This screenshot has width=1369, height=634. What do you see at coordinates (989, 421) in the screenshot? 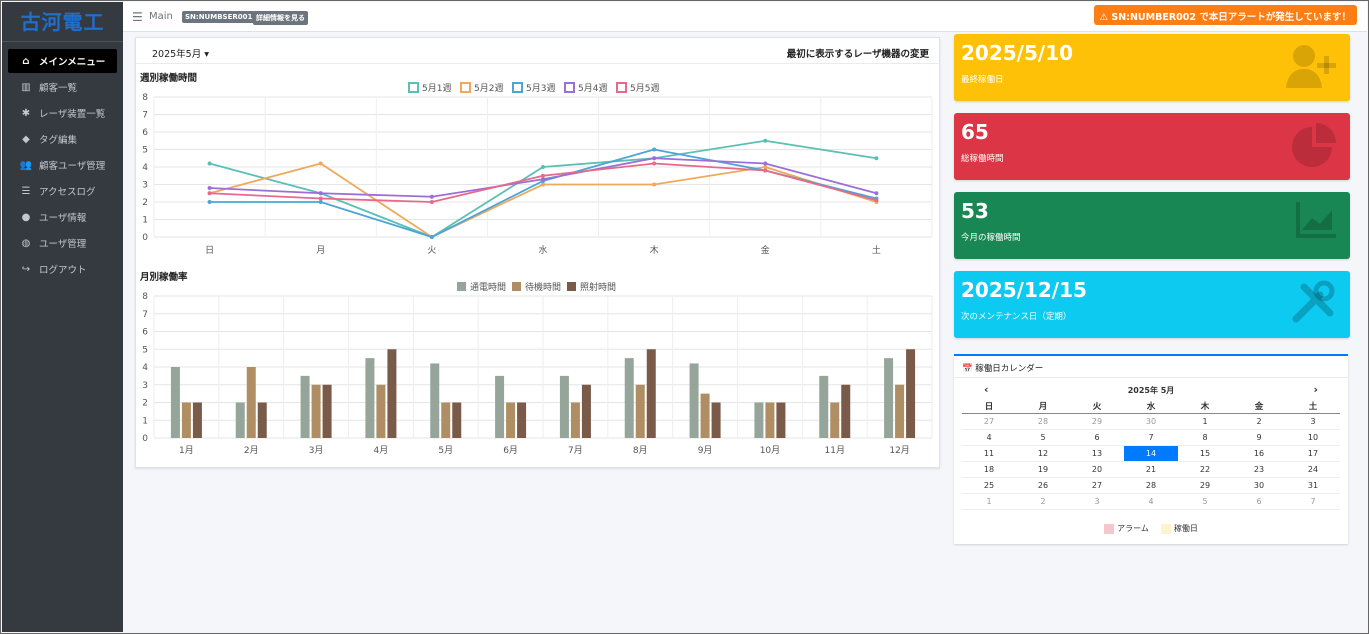
I see `calendar-day: 27` at bounding box center [989, 421].